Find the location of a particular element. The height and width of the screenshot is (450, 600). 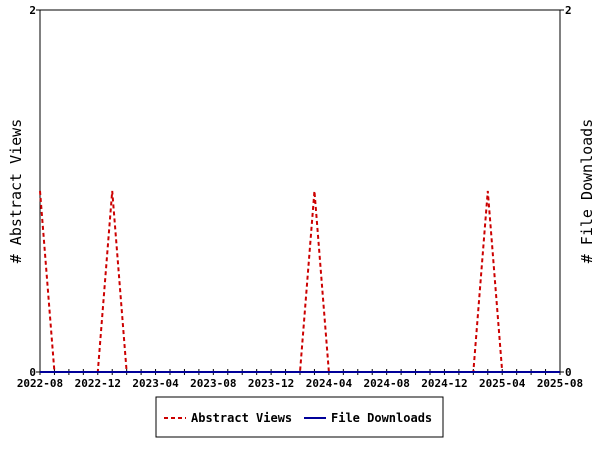

legend-box is located at coordinates (299, 417).